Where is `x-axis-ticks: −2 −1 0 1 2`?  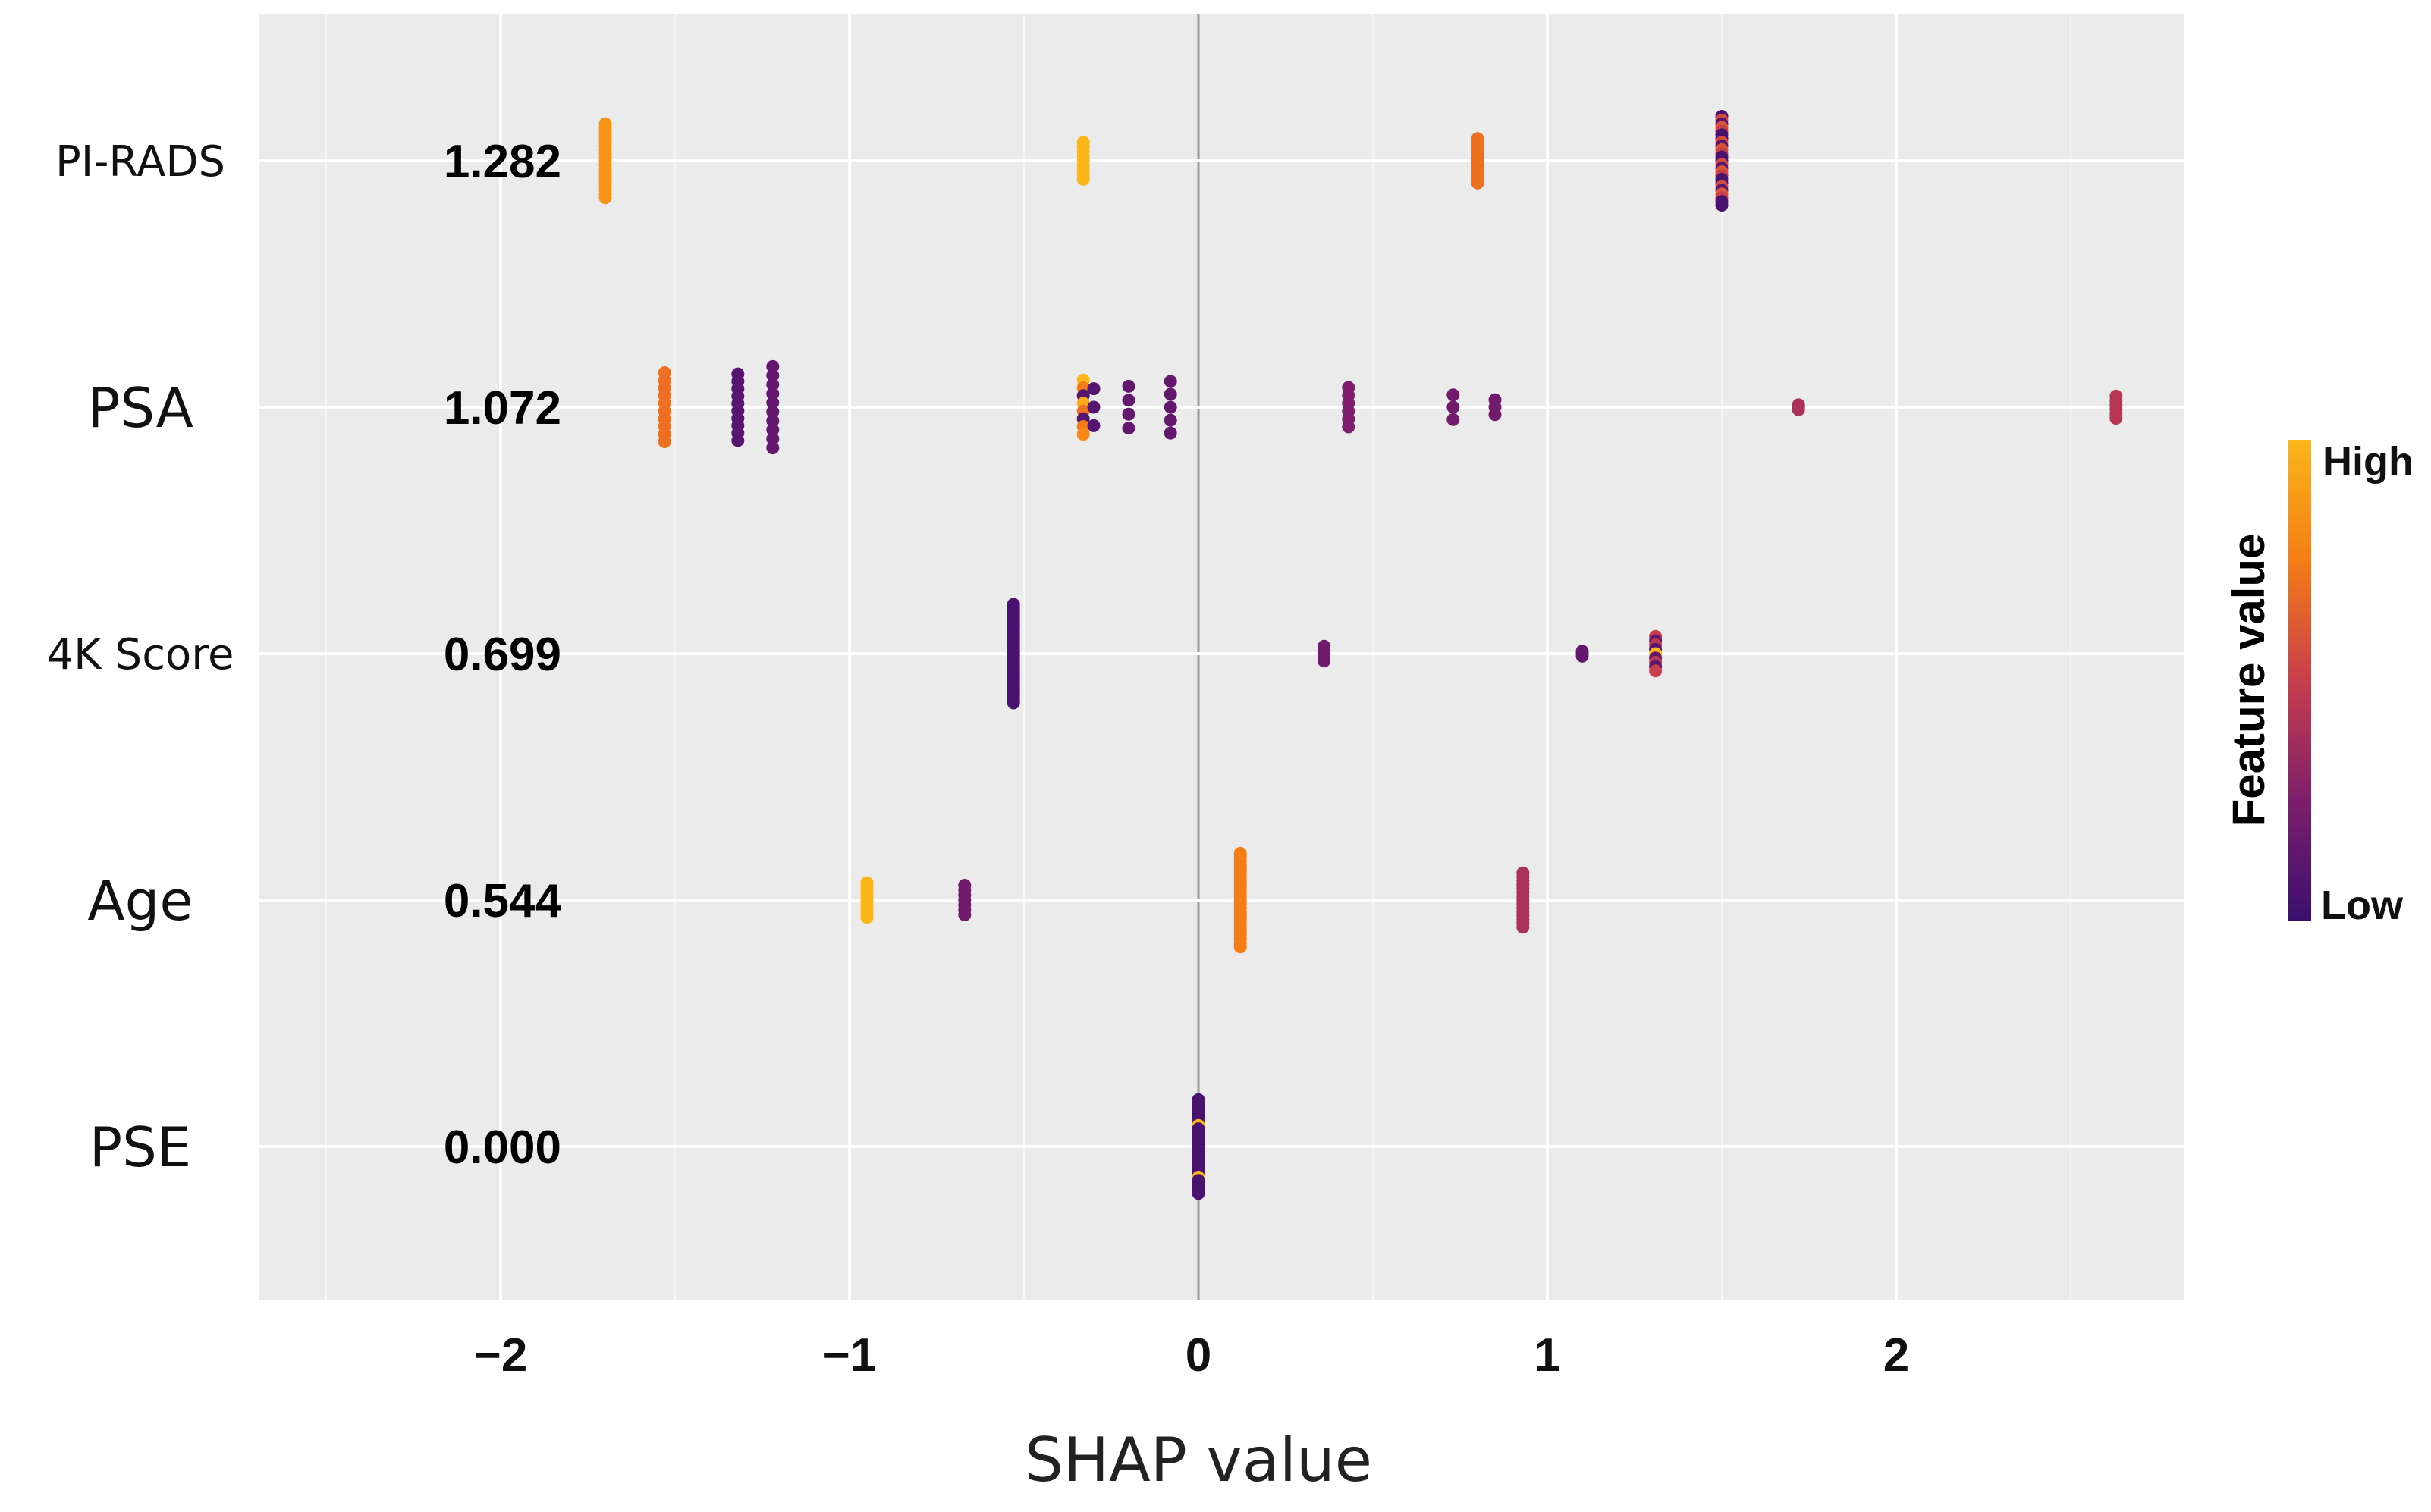
x-axis-ticks: −2 −1 0 1 2 is located at coordinates (1192, 1355).